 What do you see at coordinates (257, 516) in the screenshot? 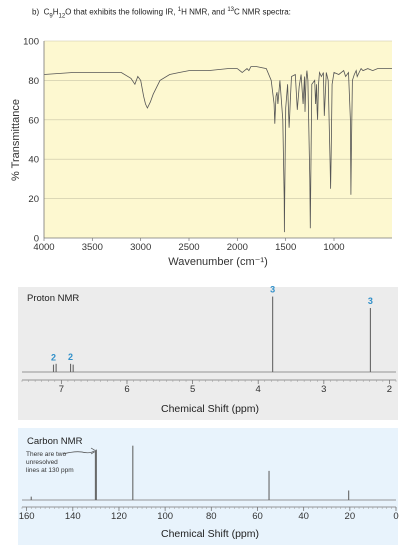
I see `nmr-x-tick-label: 60` at bounding box center [257, 516].